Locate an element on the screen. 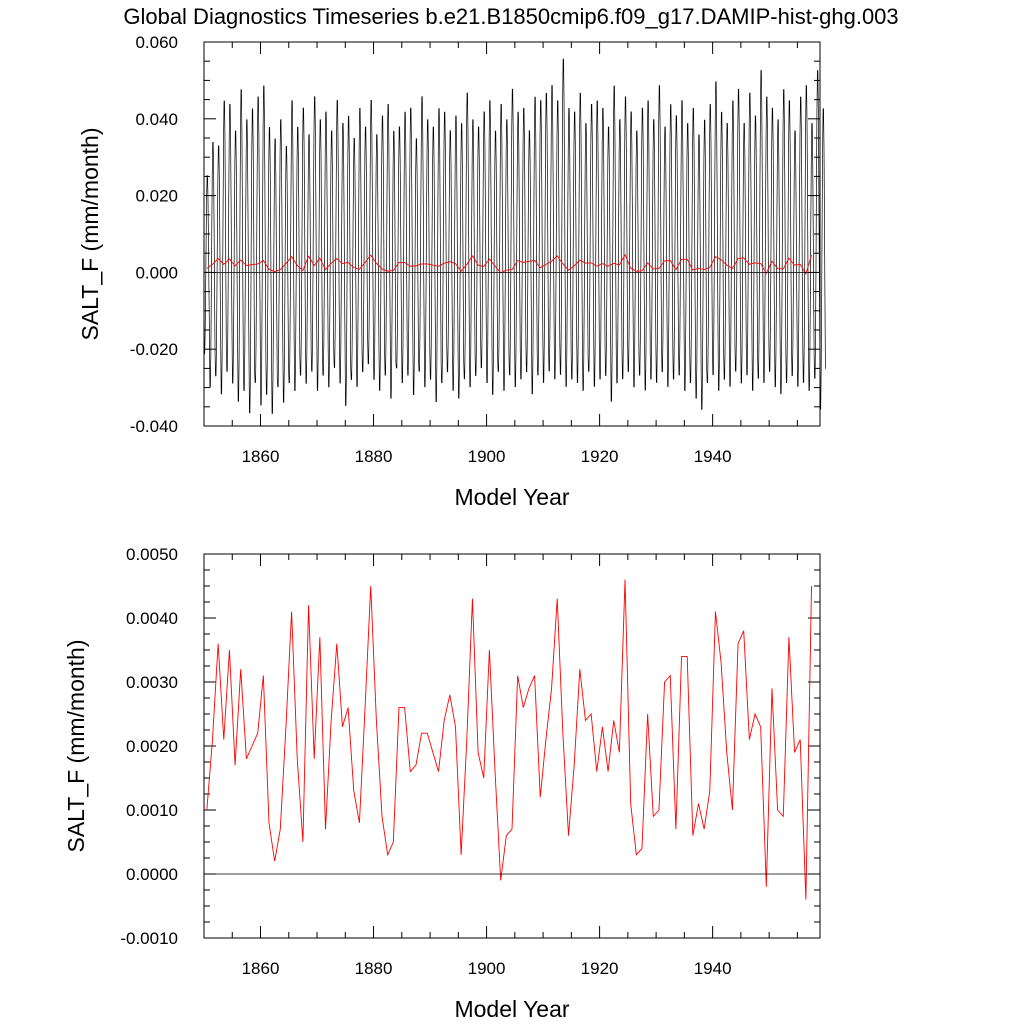 The height and width of the screenshot is (1024, 1024). y-tick-label: 0.040 is located at coordinates (156, 119).